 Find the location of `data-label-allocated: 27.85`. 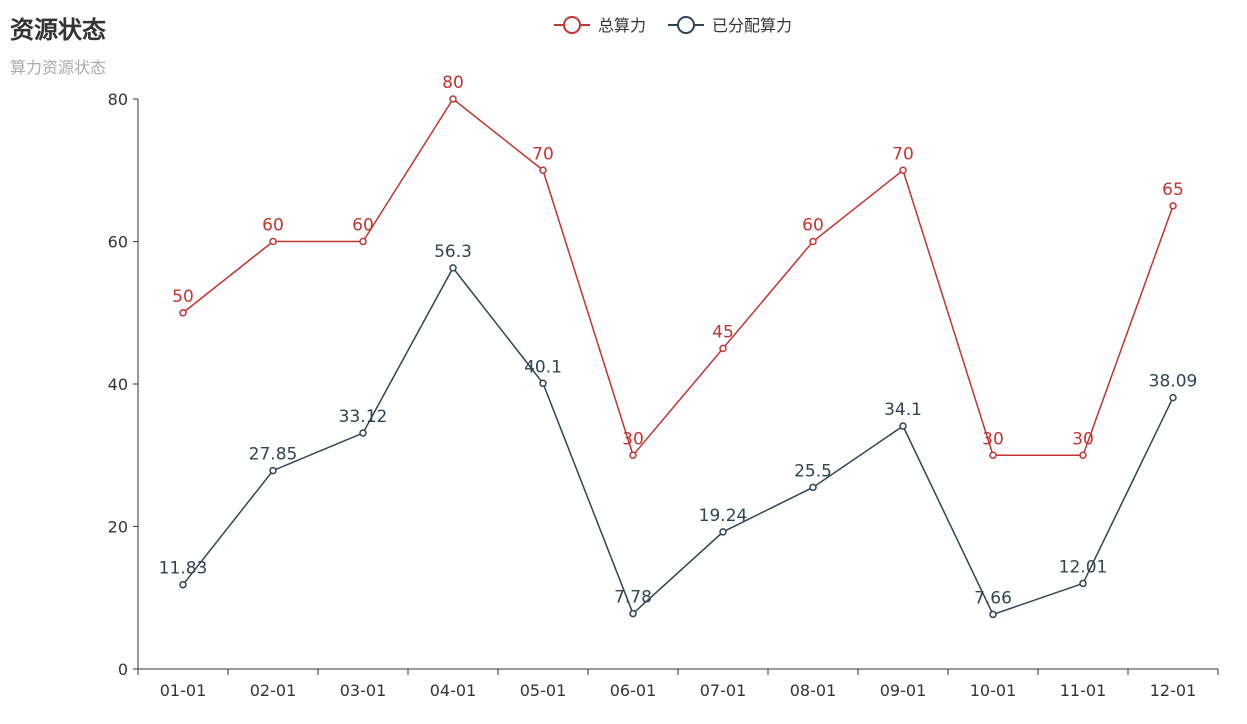

data-label-allocated: 27.85 is located at coordinates (273, 455).